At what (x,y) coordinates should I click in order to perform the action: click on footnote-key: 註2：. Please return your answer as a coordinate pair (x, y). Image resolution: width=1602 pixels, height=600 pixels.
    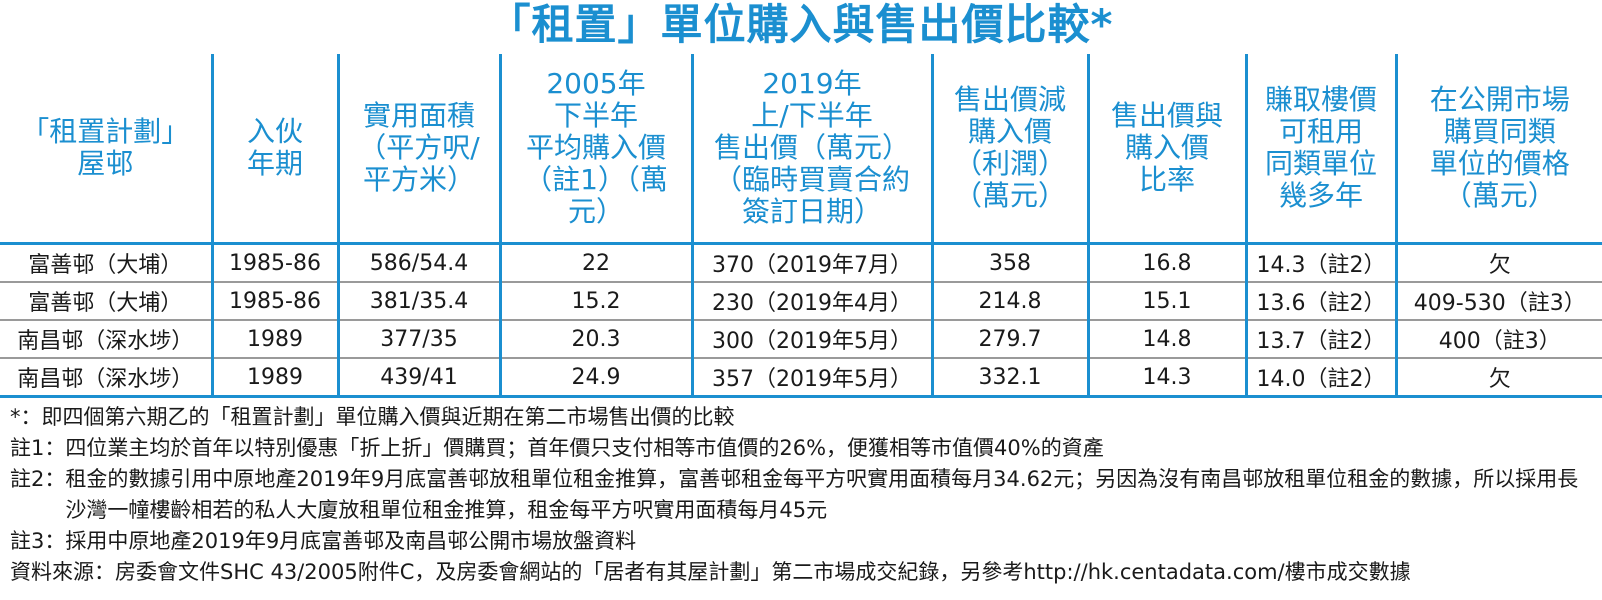
    Looking at the image, I should click on (38, 479).